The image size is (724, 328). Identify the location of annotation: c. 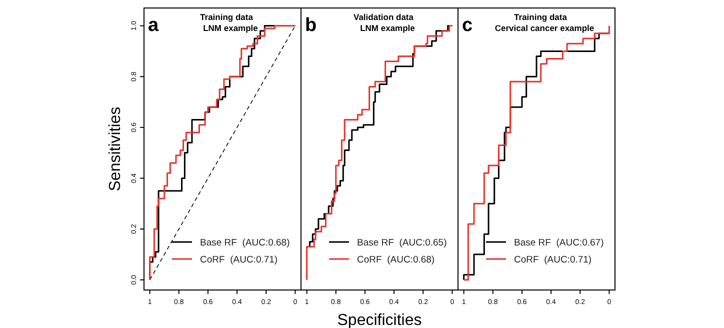
(467, 25).